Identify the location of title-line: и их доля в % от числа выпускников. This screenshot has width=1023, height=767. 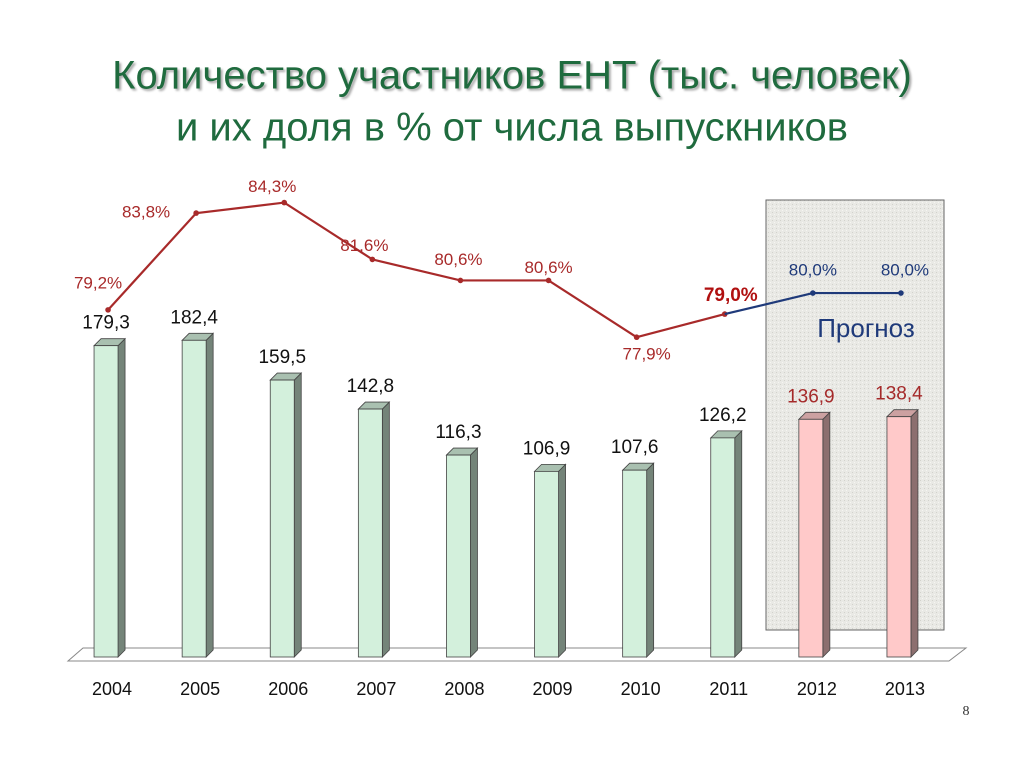
(512, 128).